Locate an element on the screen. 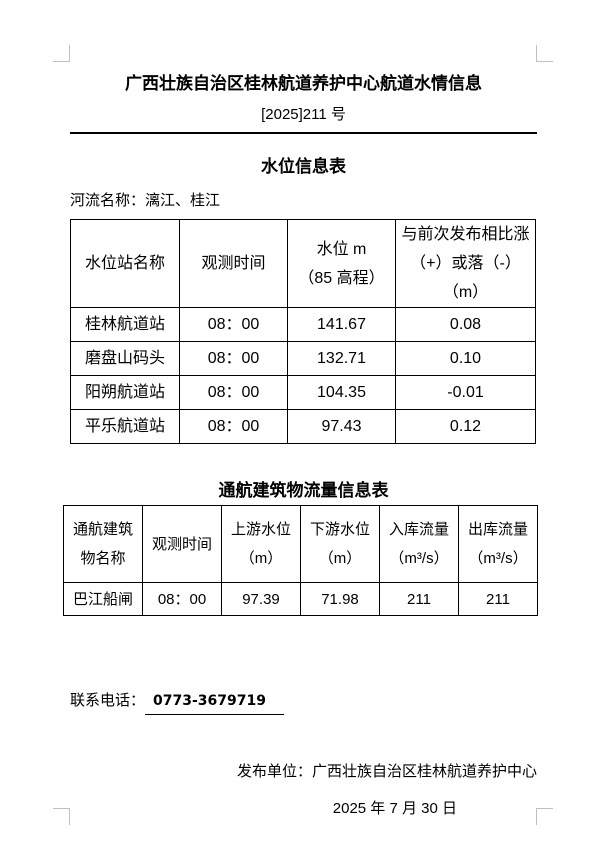 This screenshot has height=864, width=605. flow-header-outflow: 出库流量 （m³/s） is located at coordinates (498, 544).